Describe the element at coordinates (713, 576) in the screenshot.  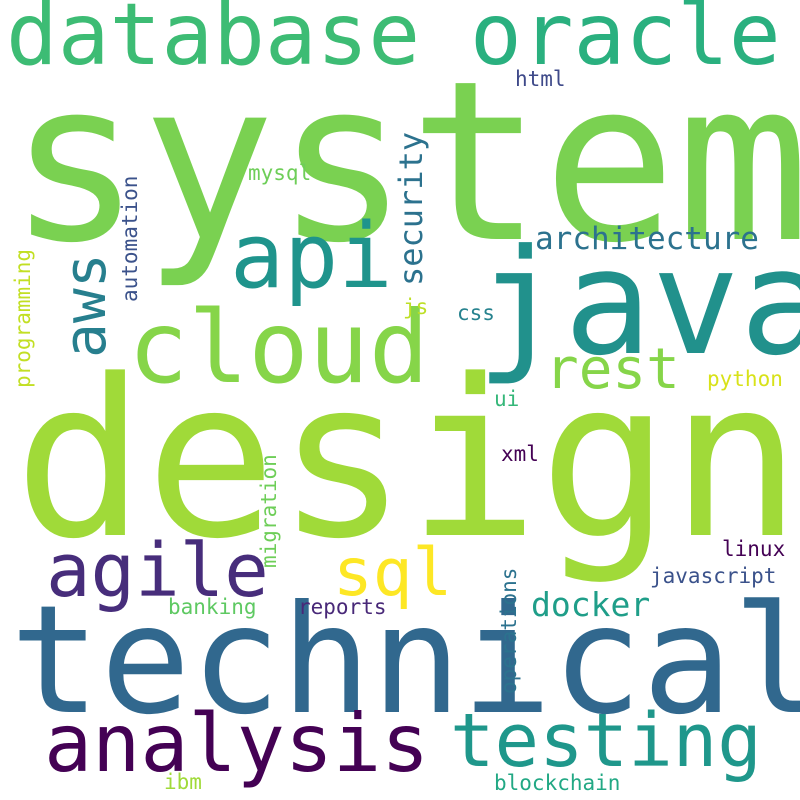
I see `word-javascript: javascript` at that location.